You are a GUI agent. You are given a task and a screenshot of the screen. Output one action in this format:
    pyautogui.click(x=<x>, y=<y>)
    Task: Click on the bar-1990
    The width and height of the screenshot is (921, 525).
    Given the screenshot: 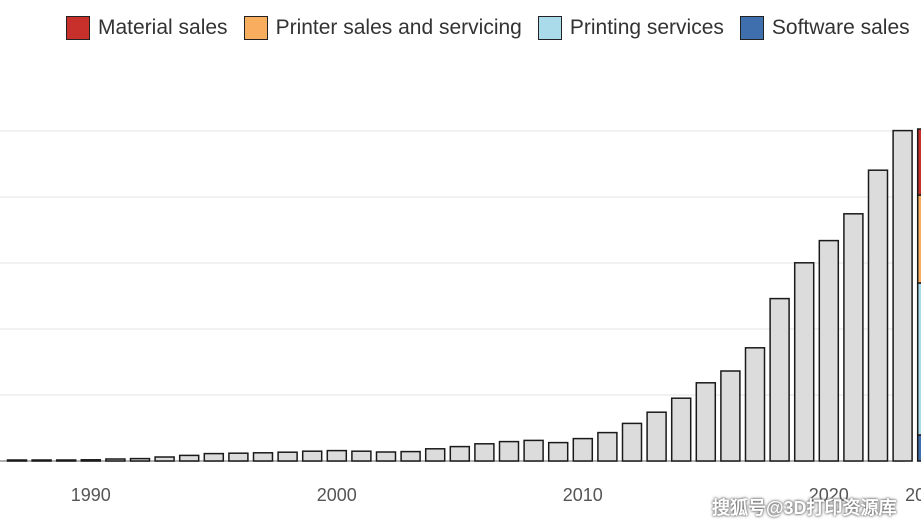 What is the action you would take?
    pyautogui.click(x=91, y=460)
    